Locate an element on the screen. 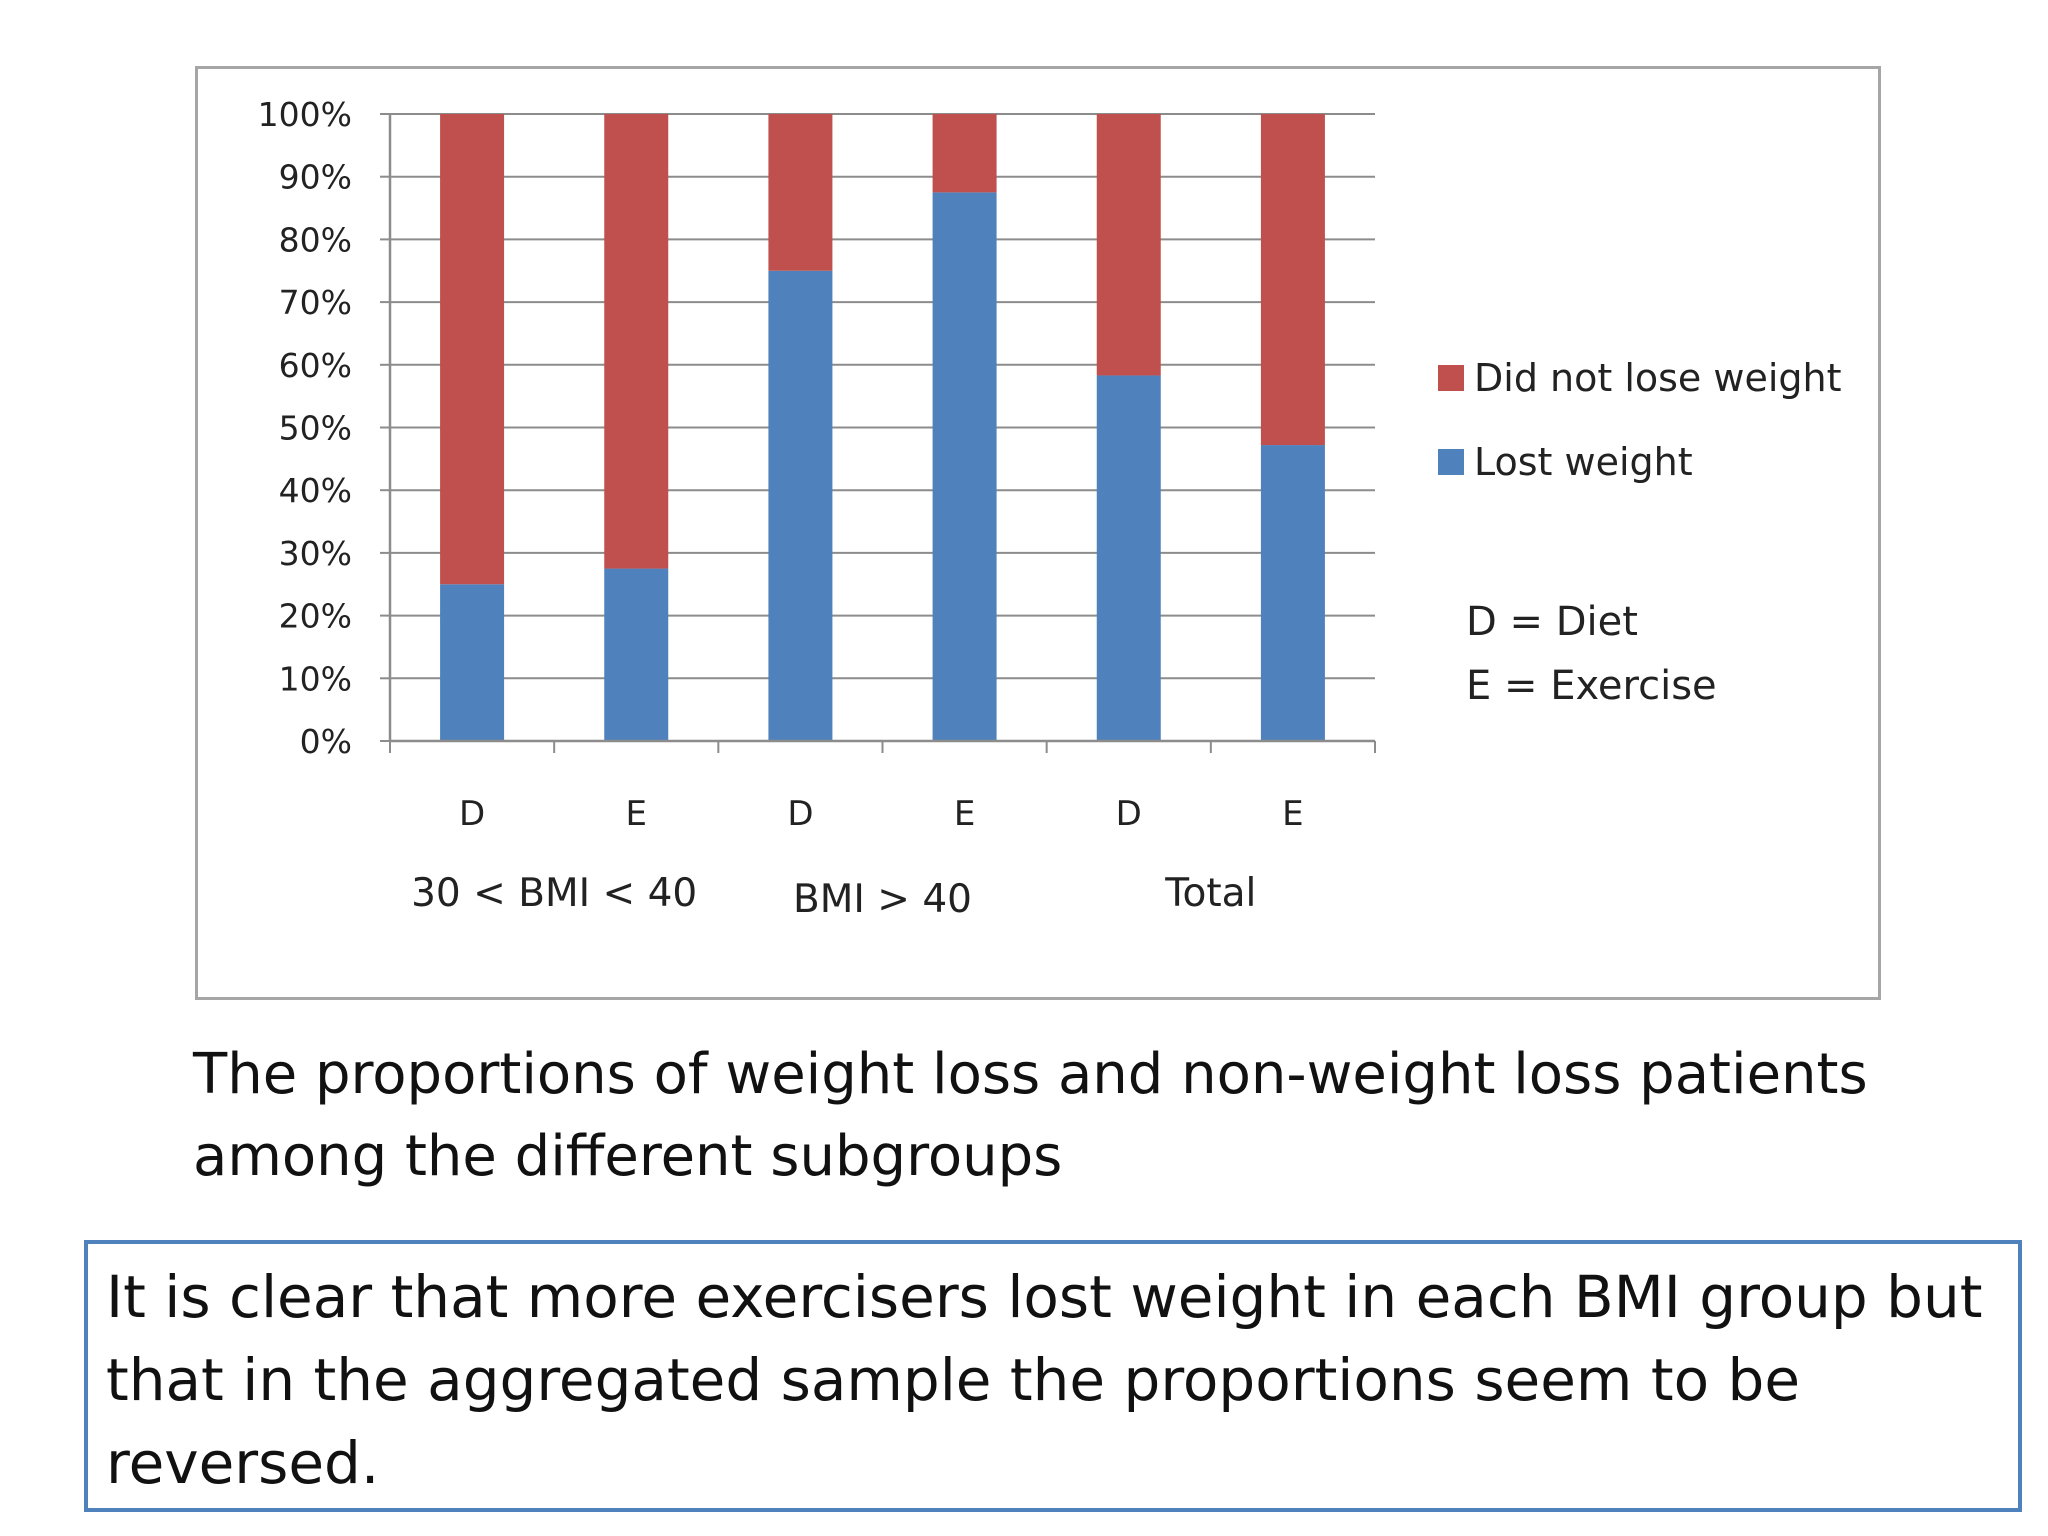  y-tick-label: 80% is located at coordinates (315, 239).